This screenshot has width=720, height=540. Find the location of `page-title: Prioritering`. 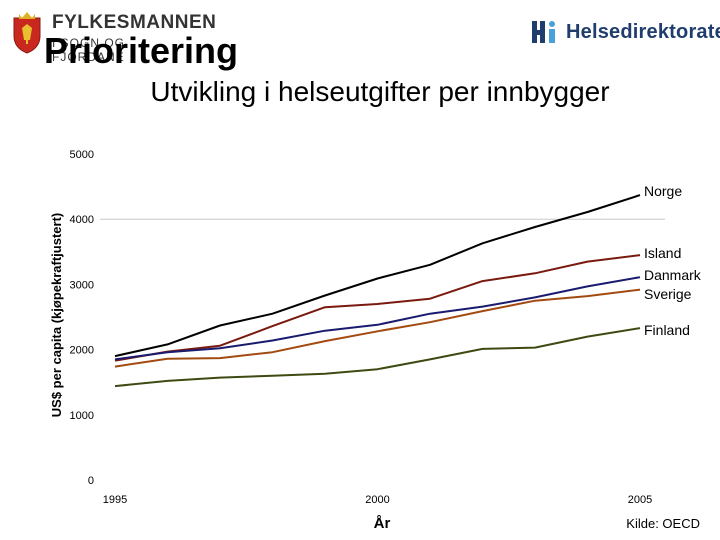

page-title: Prioritering is located at coordinates (141, 50).